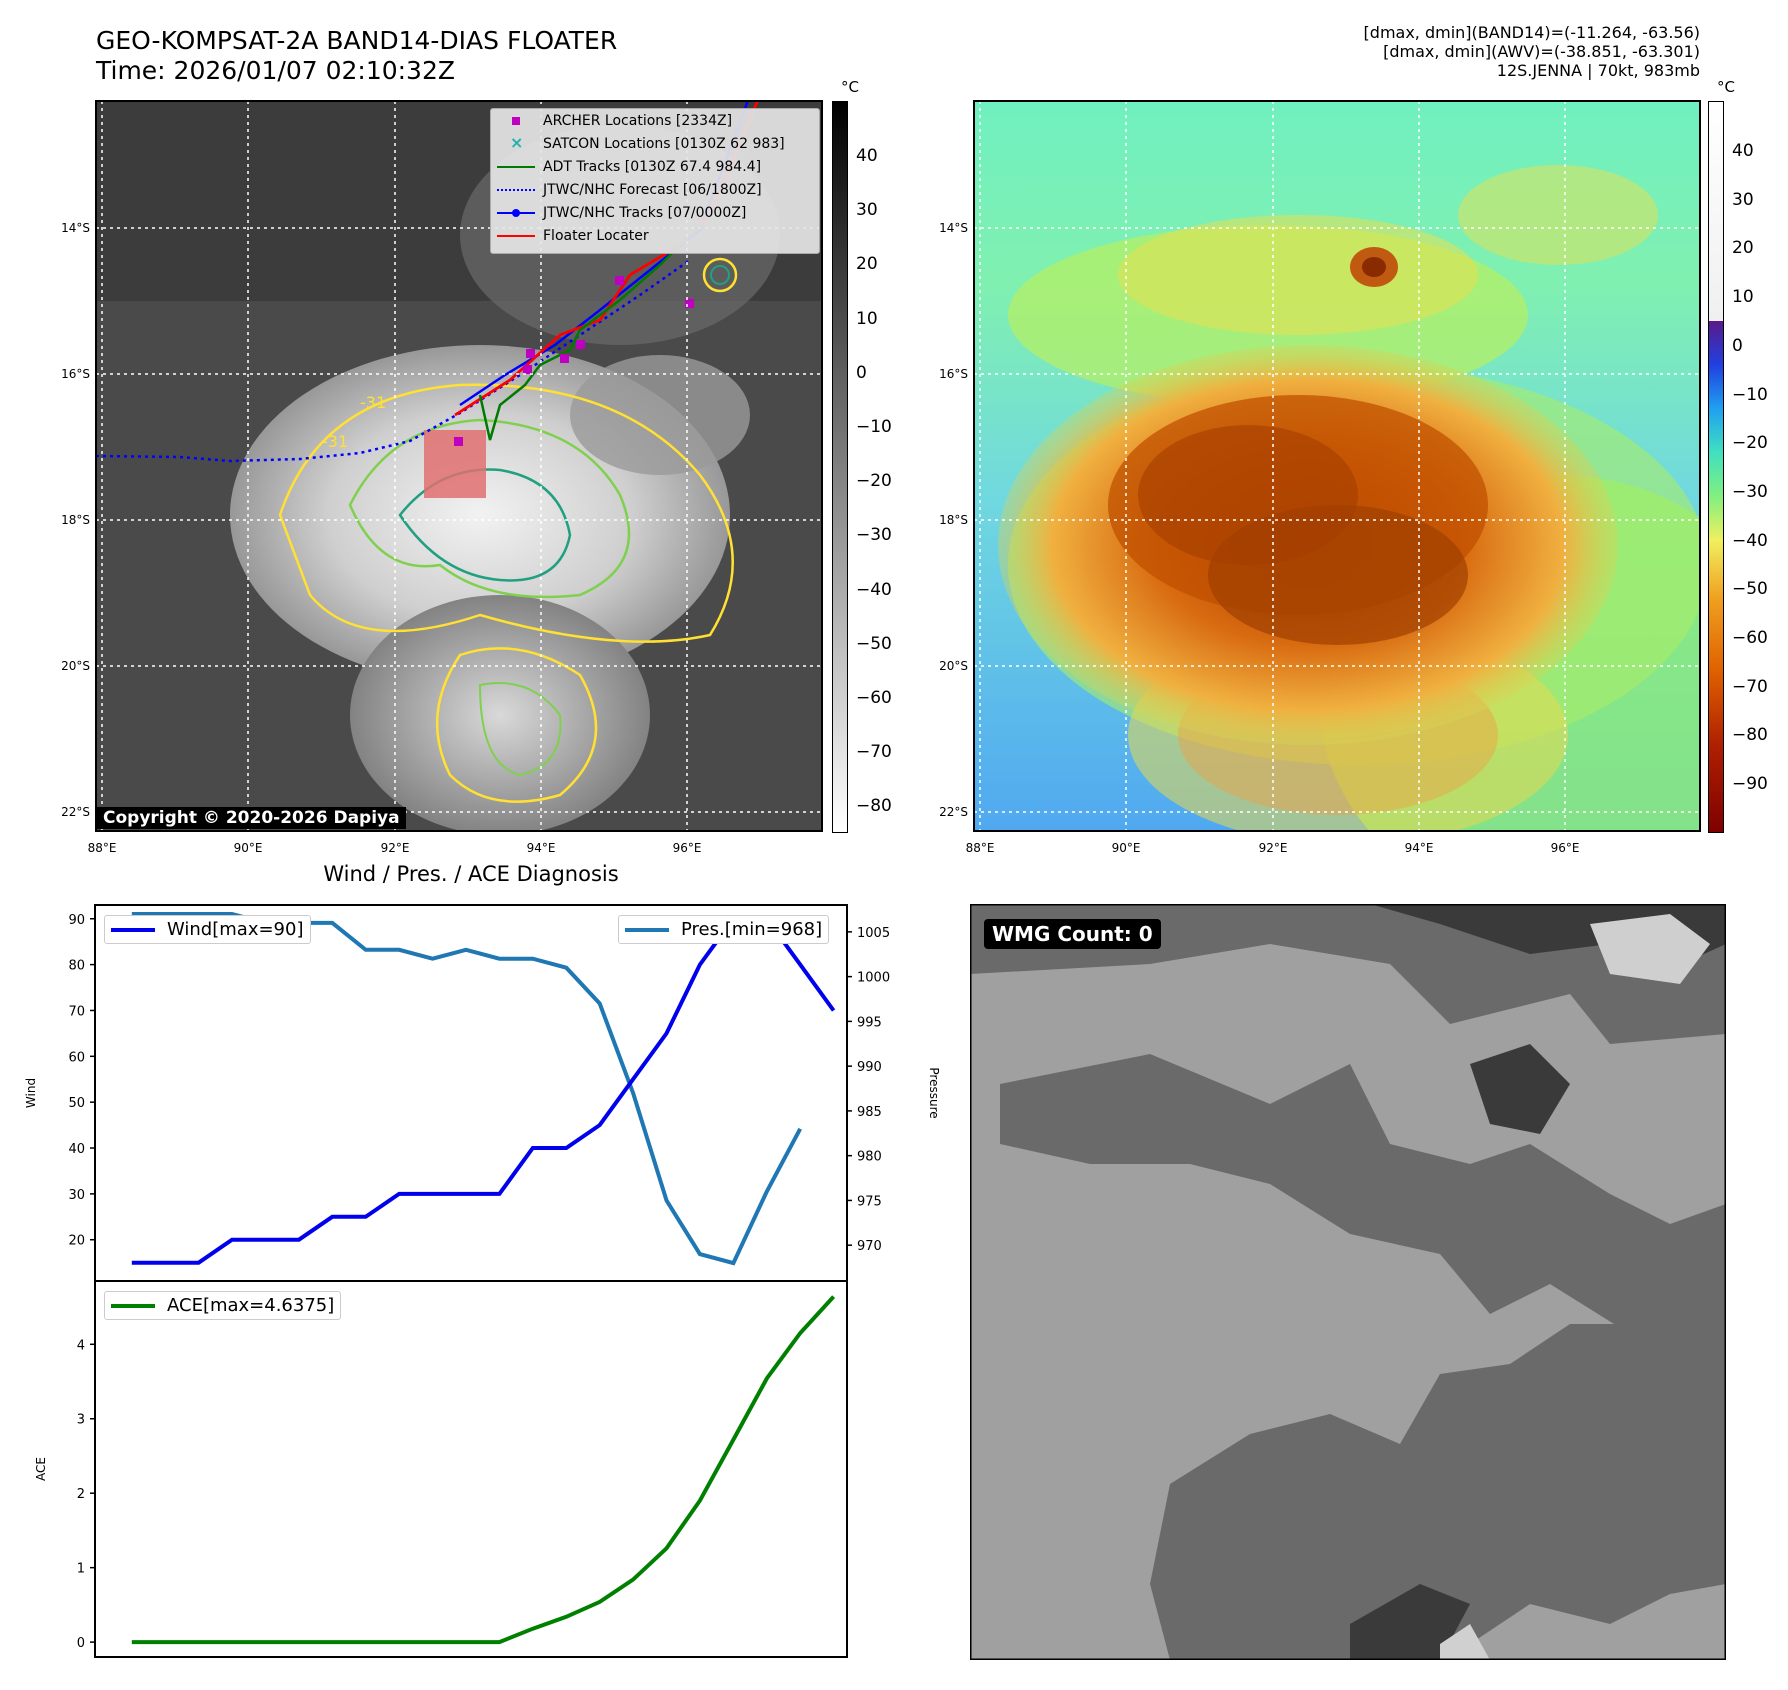 Image resolution: width=1788 pixels, height=1690 pixels. Describe the element at coordinates (655, 235) in the screenshot. I see `legend-floater: Floater Locater` at that location.